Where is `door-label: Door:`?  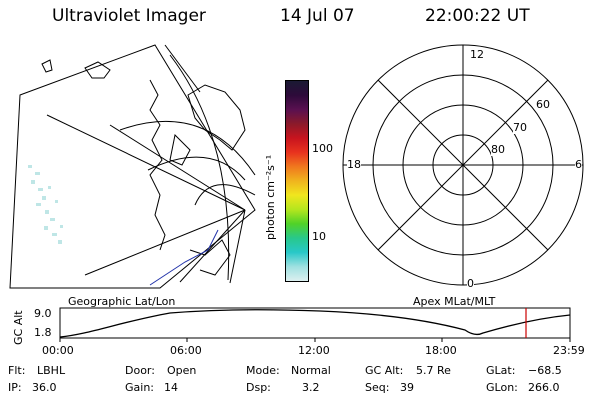 door-label: Door: is located at coordinates (140, 370).